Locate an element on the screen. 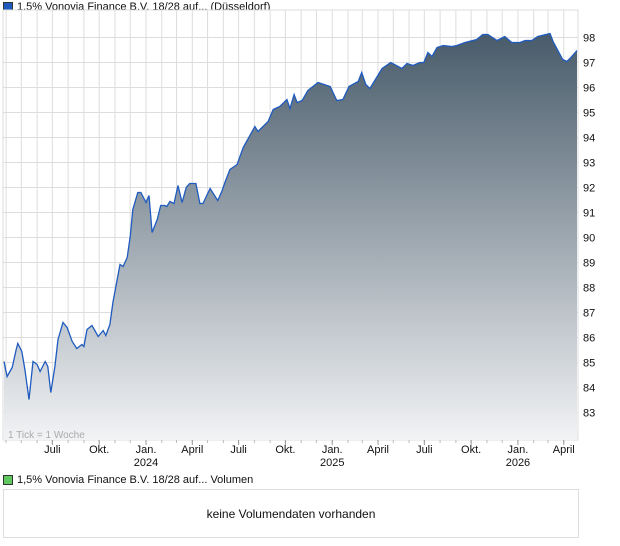  volume-panel: keine Volumendaten vorhanden is located at coordinates (291, 513).